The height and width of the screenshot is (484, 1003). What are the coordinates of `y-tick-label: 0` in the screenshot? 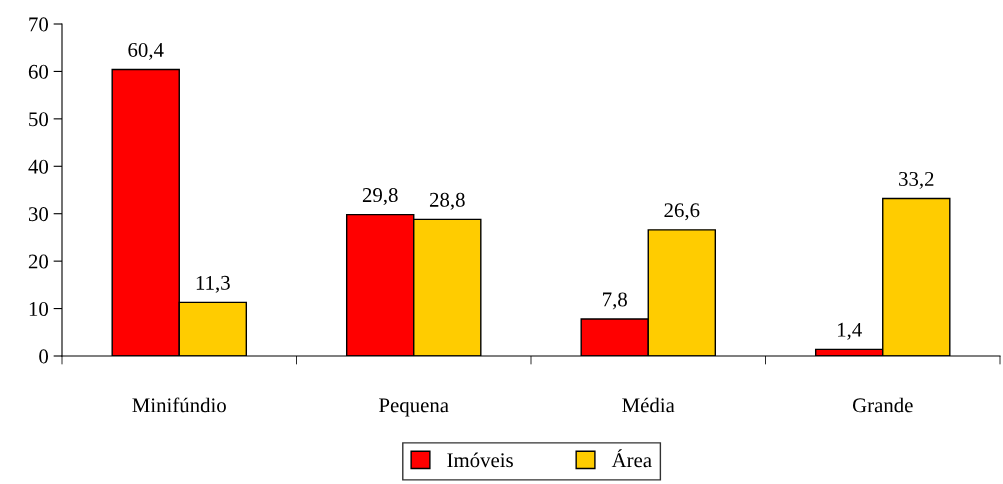 It's located at (44, 356).